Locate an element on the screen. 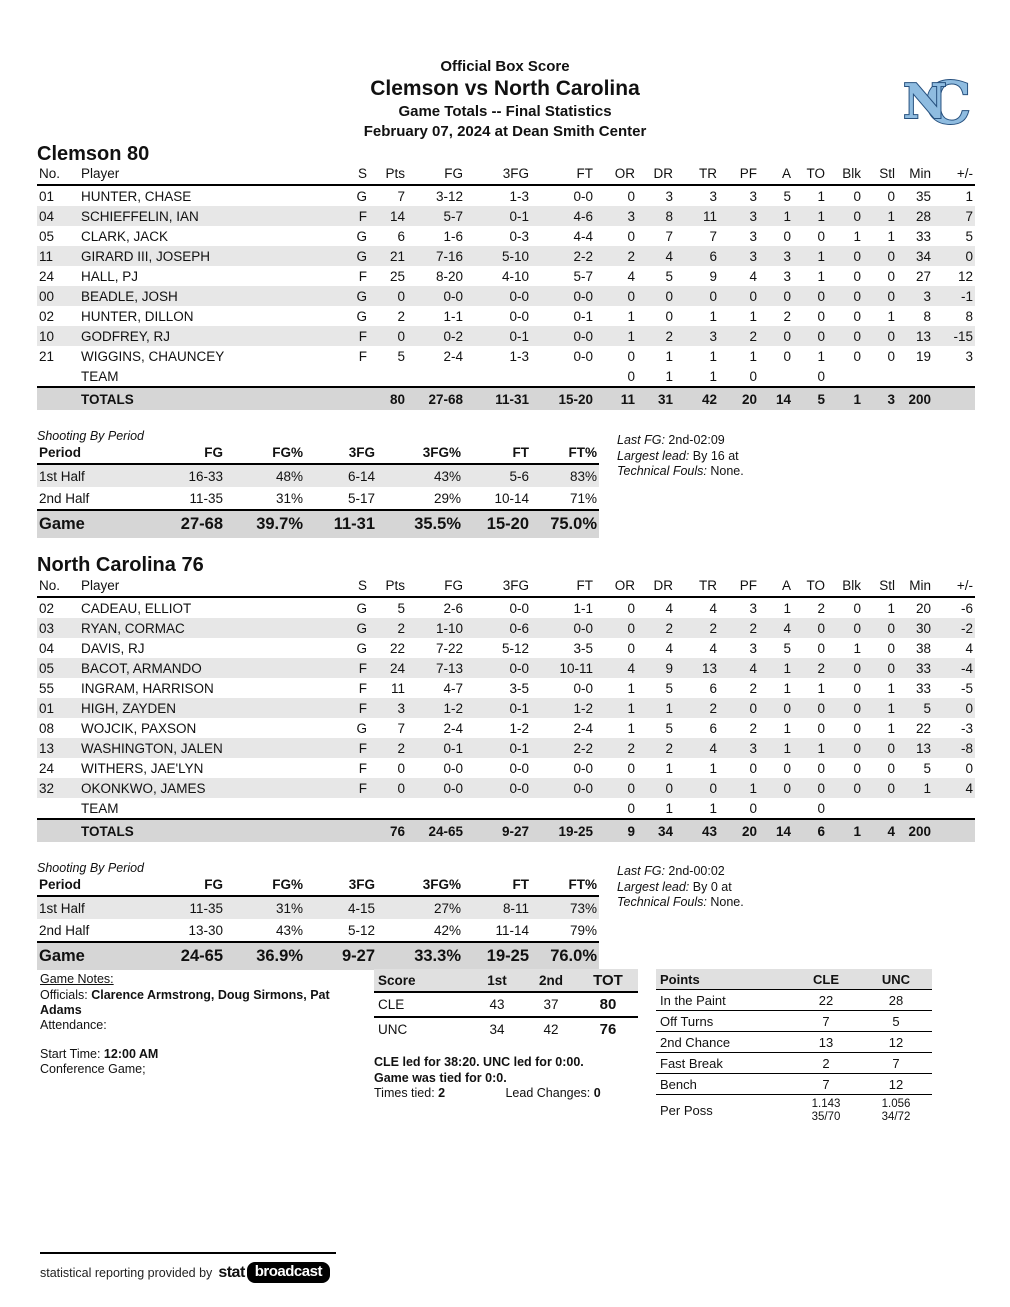  table-cell: CADEAU, ELLIOT is located at coordinates (136, 608).